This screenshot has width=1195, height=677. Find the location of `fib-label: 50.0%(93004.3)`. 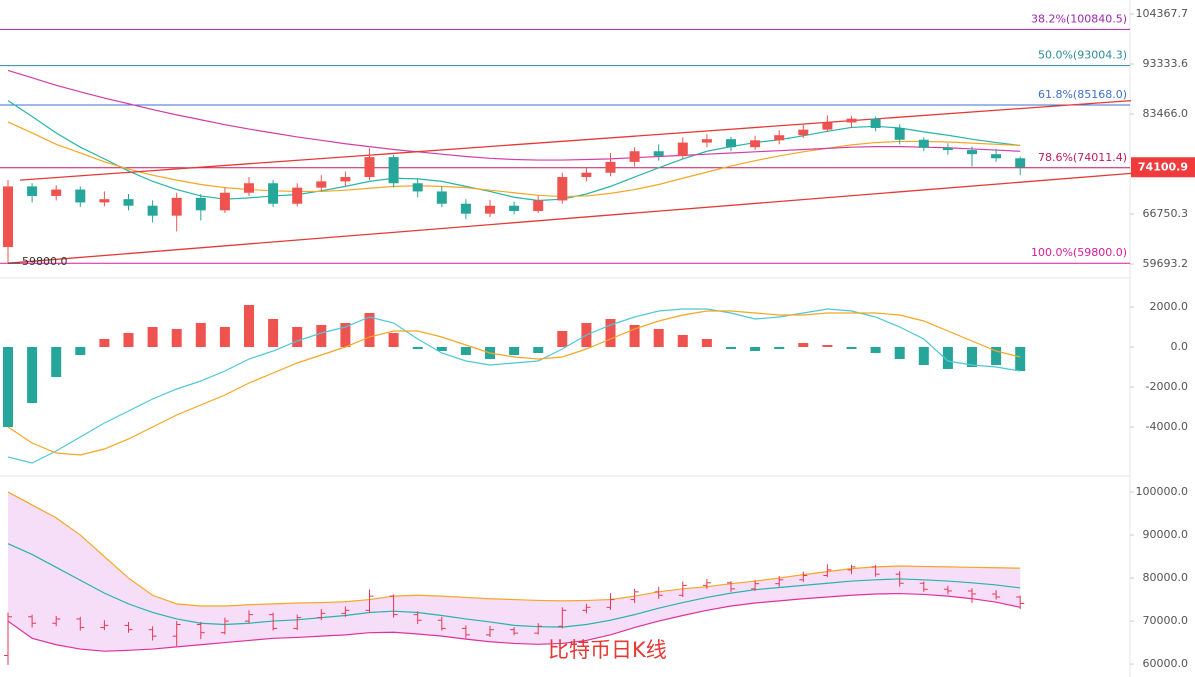

fib-label: 50.0%(93004.3) is located at coordinates (1082, 55).